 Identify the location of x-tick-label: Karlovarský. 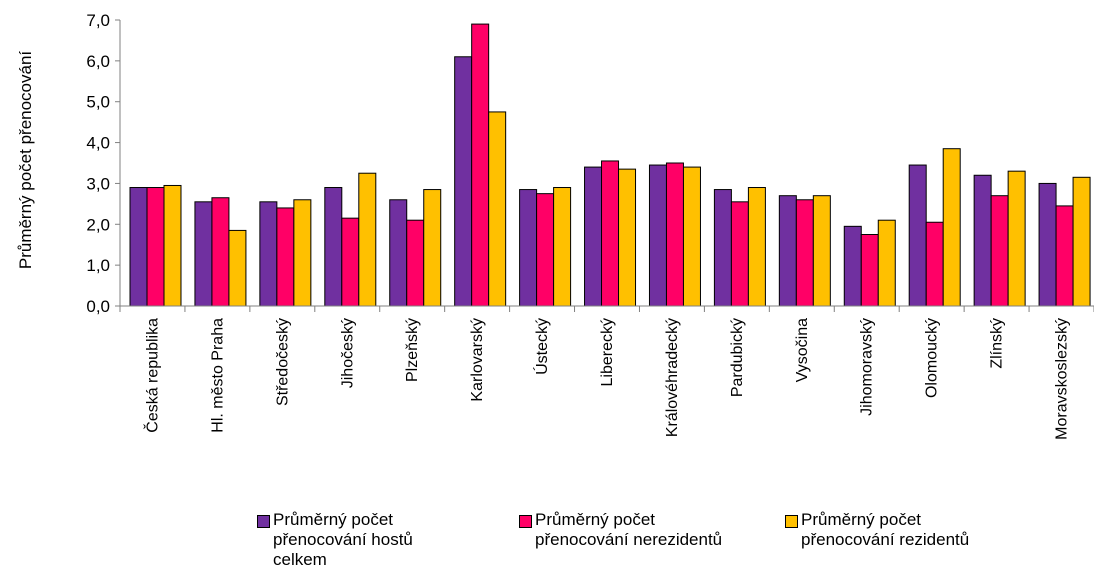
(477, 360).